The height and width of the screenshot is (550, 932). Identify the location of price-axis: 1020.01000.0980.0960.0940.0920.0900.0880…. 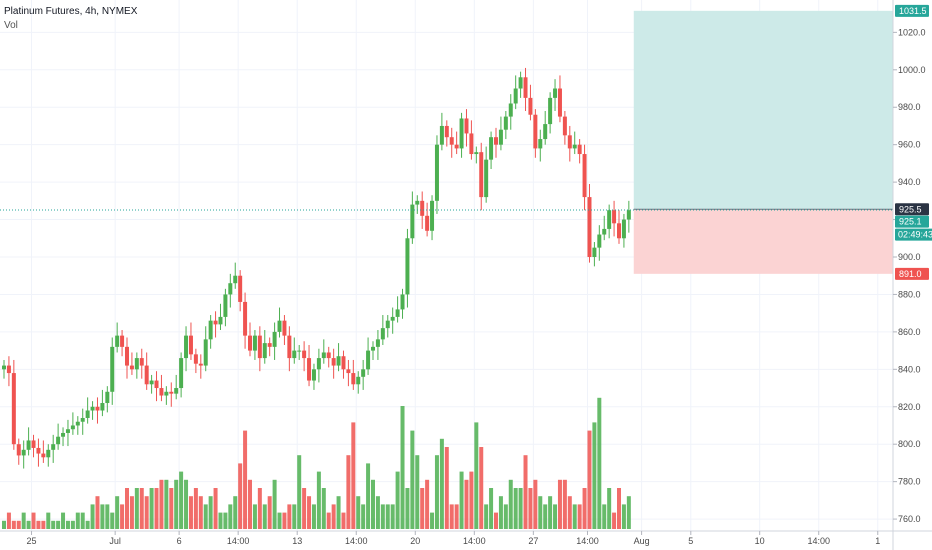
(909, 275).